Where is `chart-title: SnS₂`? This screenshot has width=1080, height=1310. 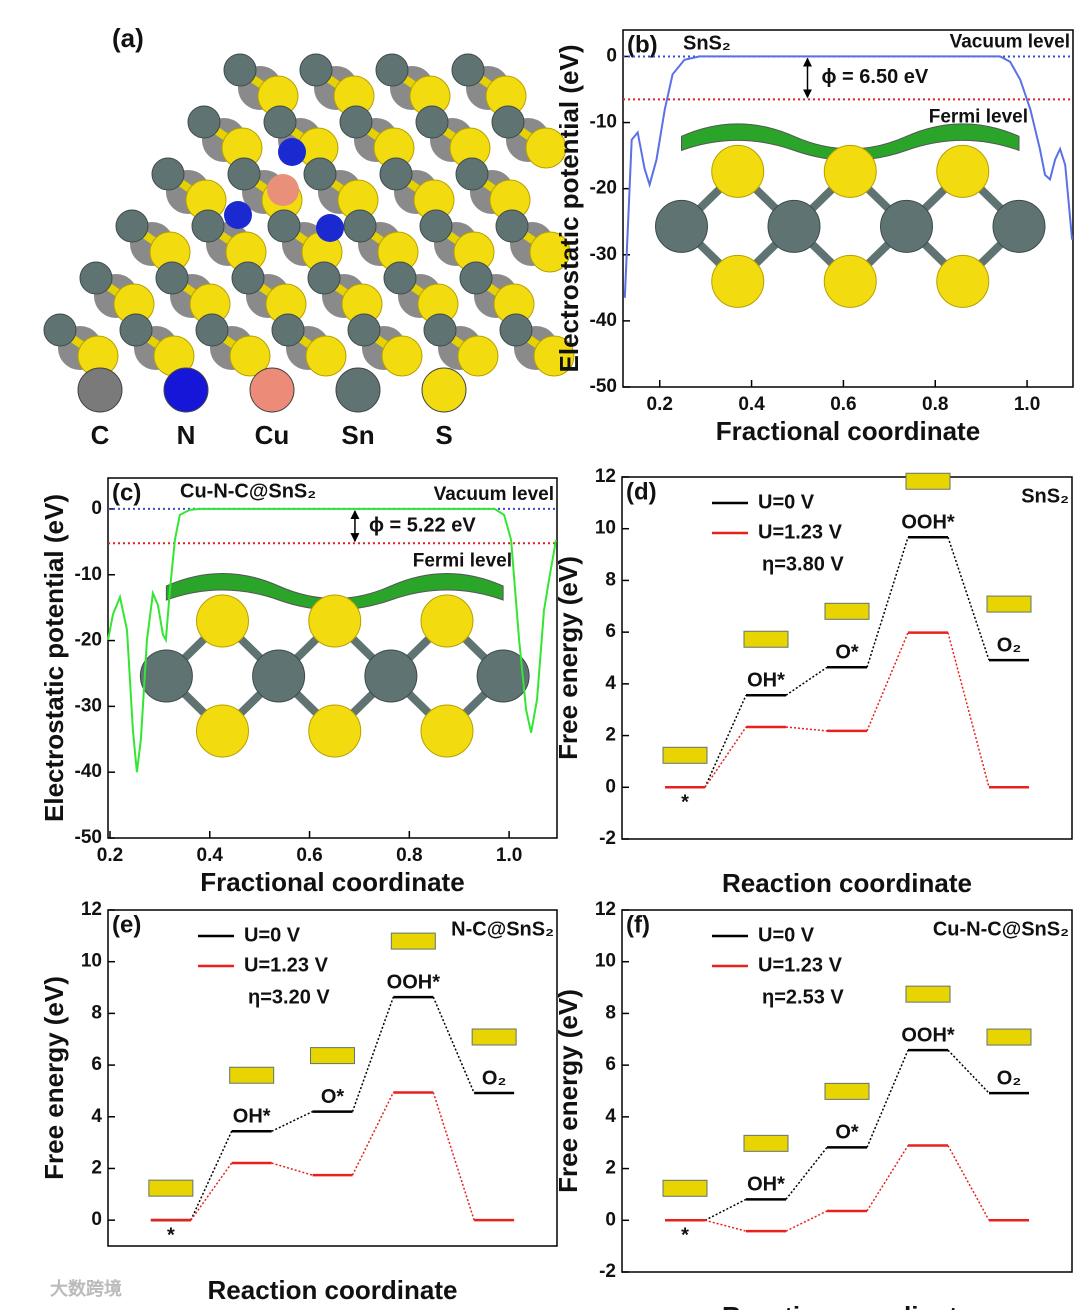
chart-title: SnS₂ is located at coordinates (1045, 496).